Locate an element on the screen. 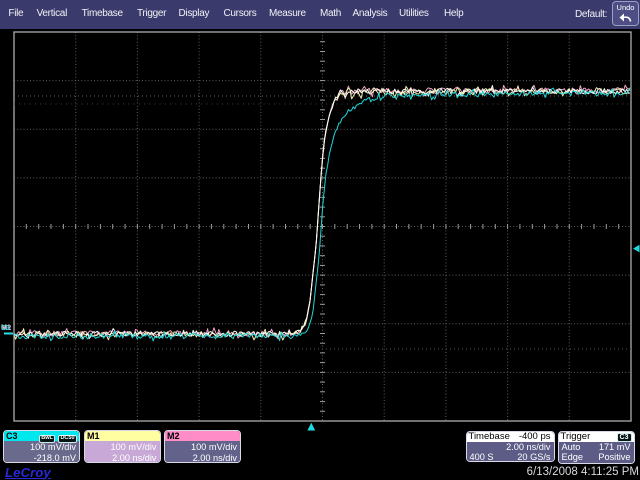 The width and height of the screenshot is (640, 480). svg-text: M2 is located at coordinates (7, 328).